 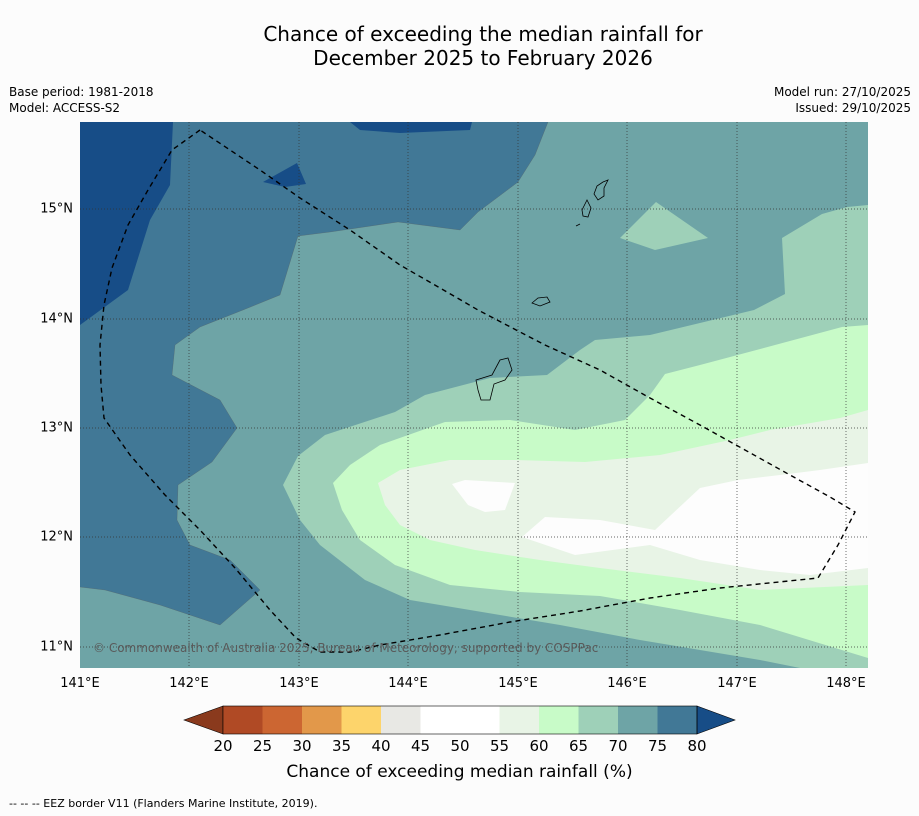 I want to click on zone-80-plus-patch, so click(x=284, y=175).